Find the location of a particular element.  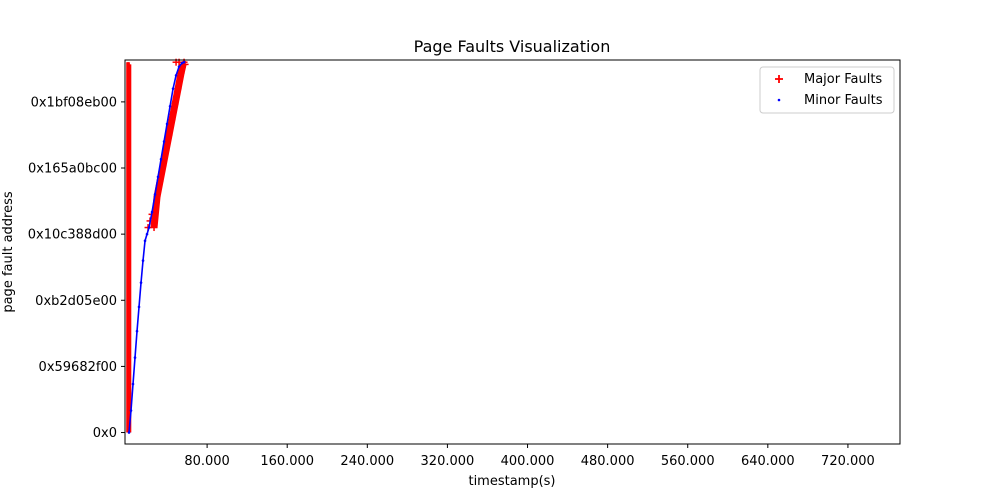

legend-major-marker is located at coordinates (779, 79).